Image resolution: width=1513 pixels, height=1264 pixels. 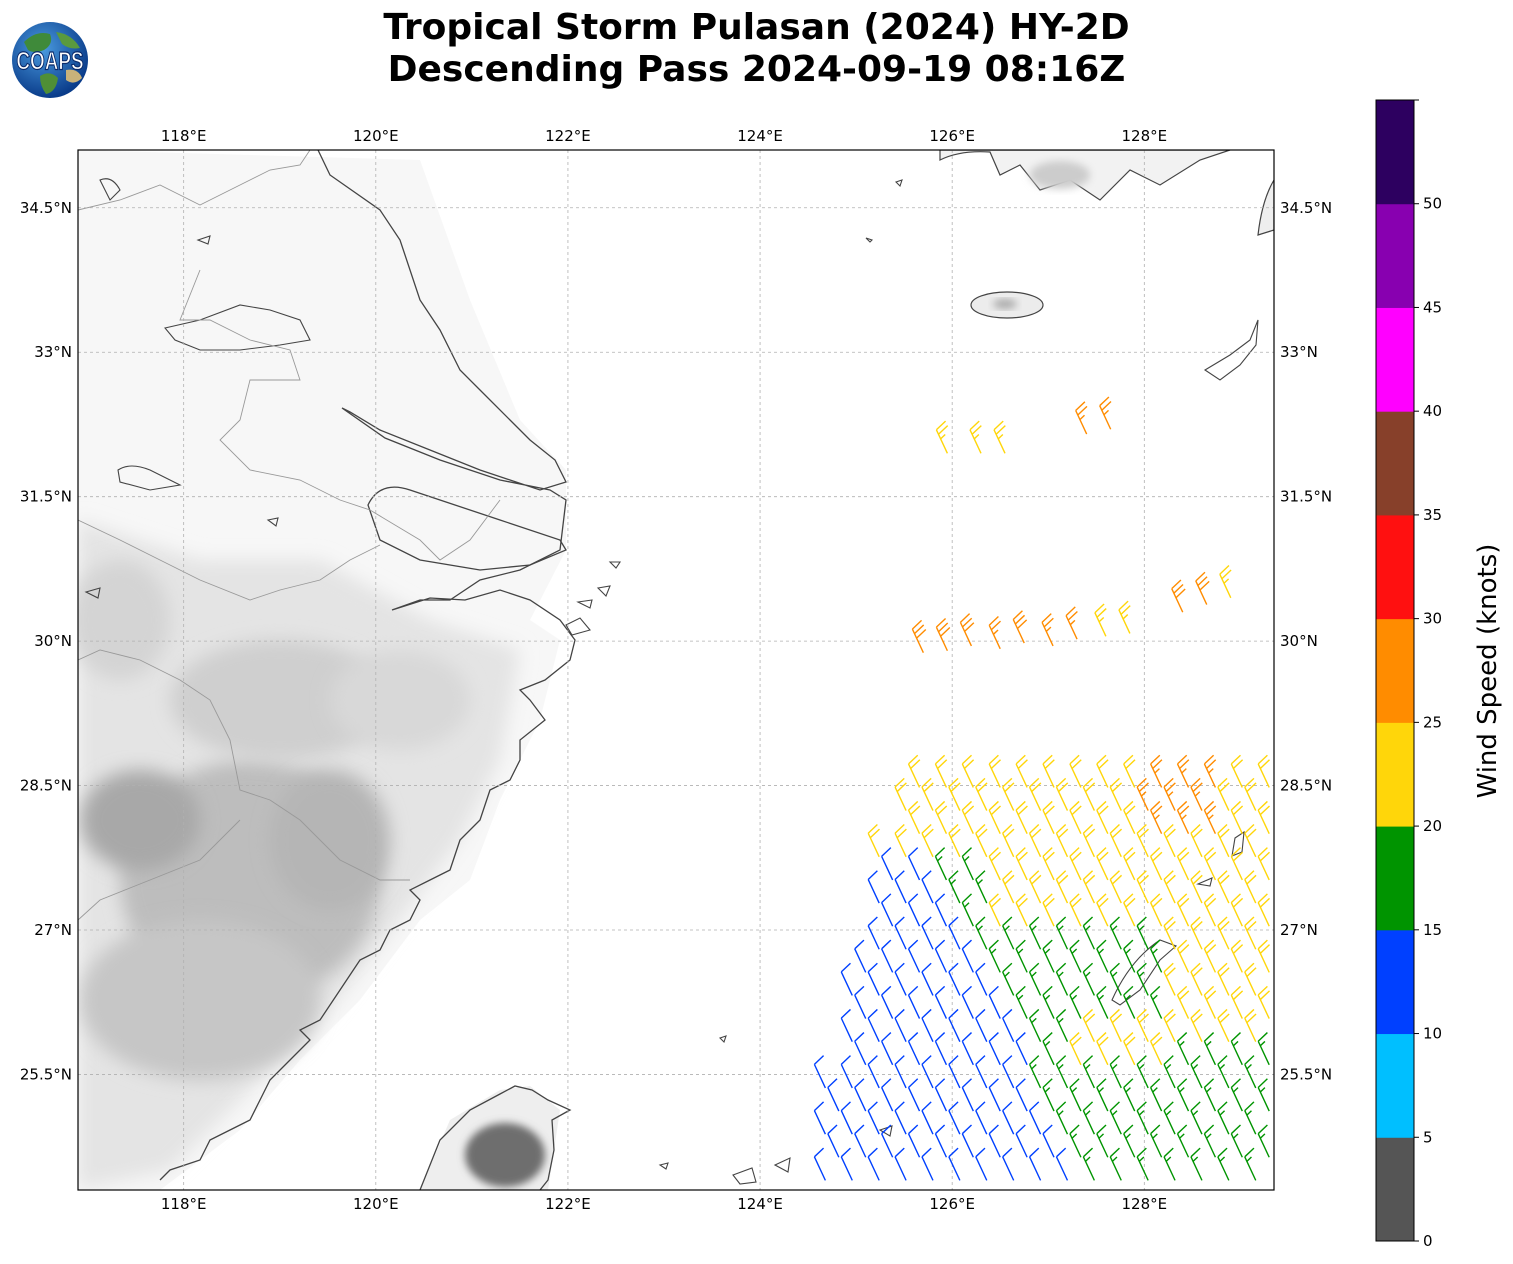 I want to click on colorbar-bin, so click(x=1395, y=567).